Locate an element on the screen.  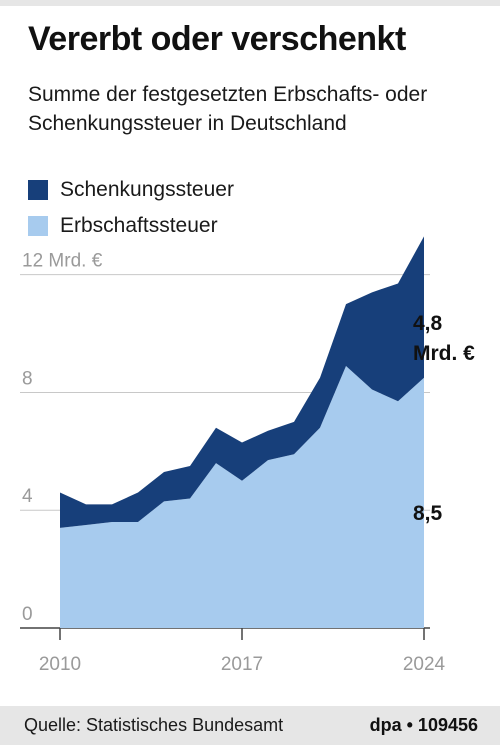
y-tick-label: 4 is located at coordinates (27, 496).